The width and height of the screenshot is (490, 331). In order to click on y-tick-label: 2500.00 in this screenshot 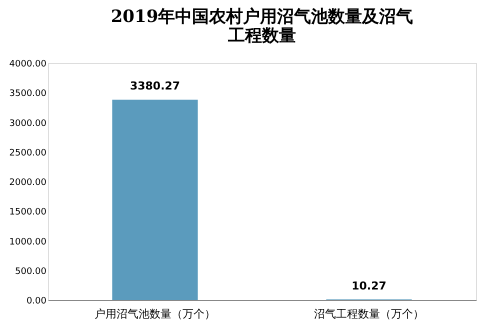, I will do `click(28, 153)`.